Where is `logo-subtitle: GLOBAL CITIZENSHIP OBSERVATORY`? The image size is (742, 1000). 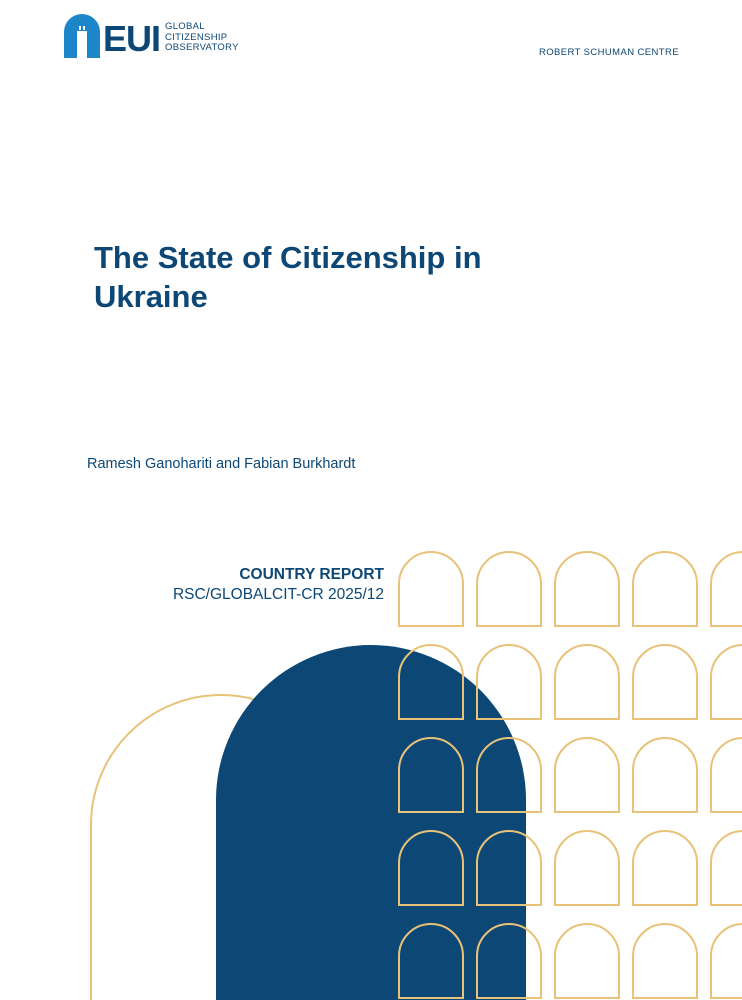 logo-subtitle: GLOBAL CITIZENSHIP OBSERVATORY is located at coordinates (202, 38).